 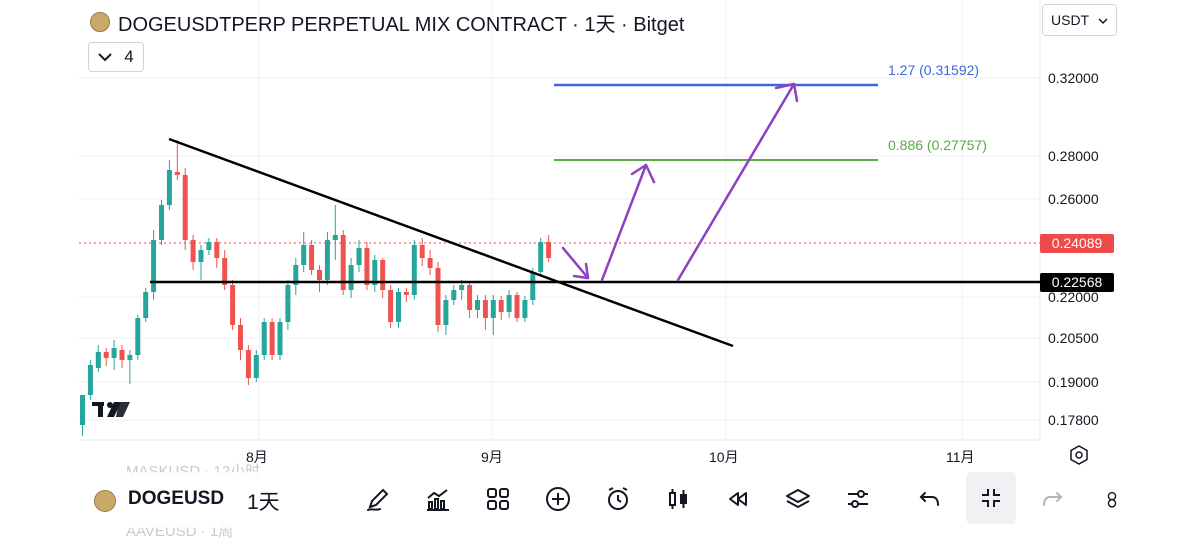 What do you see at coordinates (680, 182) in the screenshot?
I see `projection-arrows` at bounding box center [680, 182].